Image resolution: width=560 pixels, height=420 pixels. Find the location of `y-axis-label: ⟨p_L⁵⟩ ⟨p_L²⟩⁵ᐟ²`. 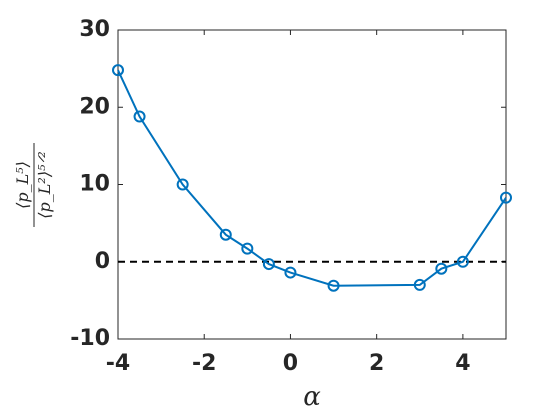

y-axis-label: ⟨p_L⁵⟩ ⟨p_L²⟩⁵ᐟ² is located at coordinates (33, 185).